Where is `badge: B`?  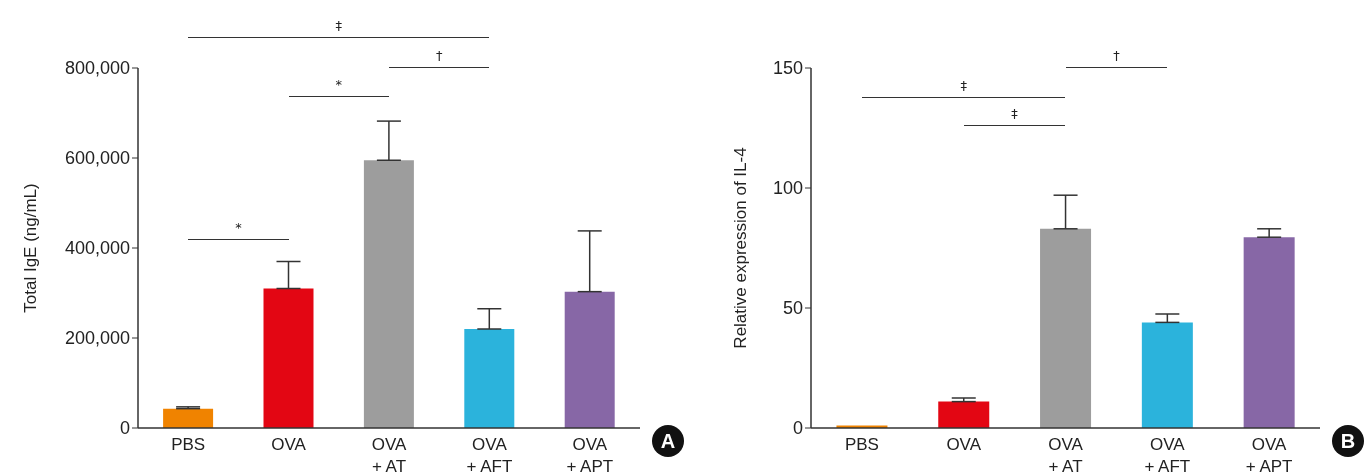 badge: B is located at coordinates (1348, 441).